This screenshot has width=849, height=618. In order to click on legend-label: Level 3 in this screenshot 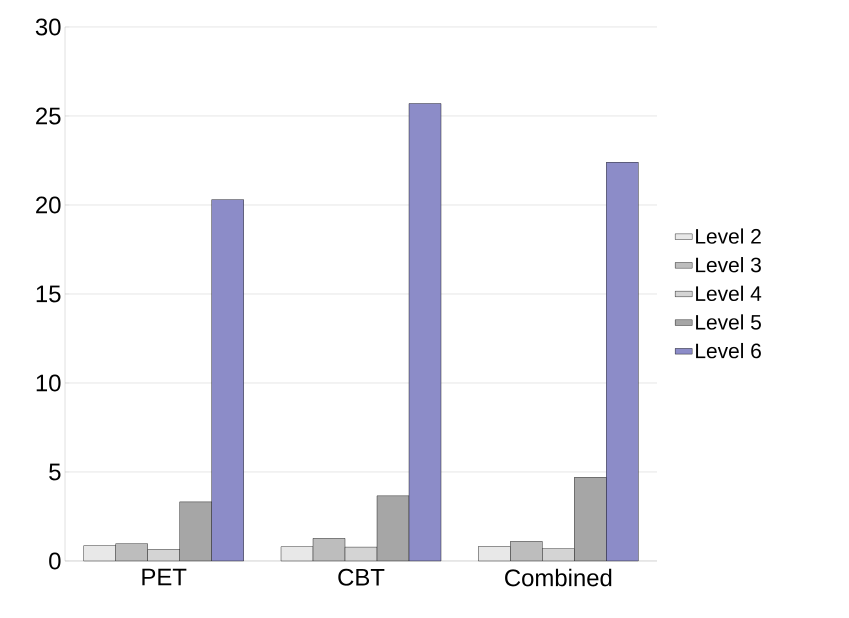, I will do `click(728, 264)`.